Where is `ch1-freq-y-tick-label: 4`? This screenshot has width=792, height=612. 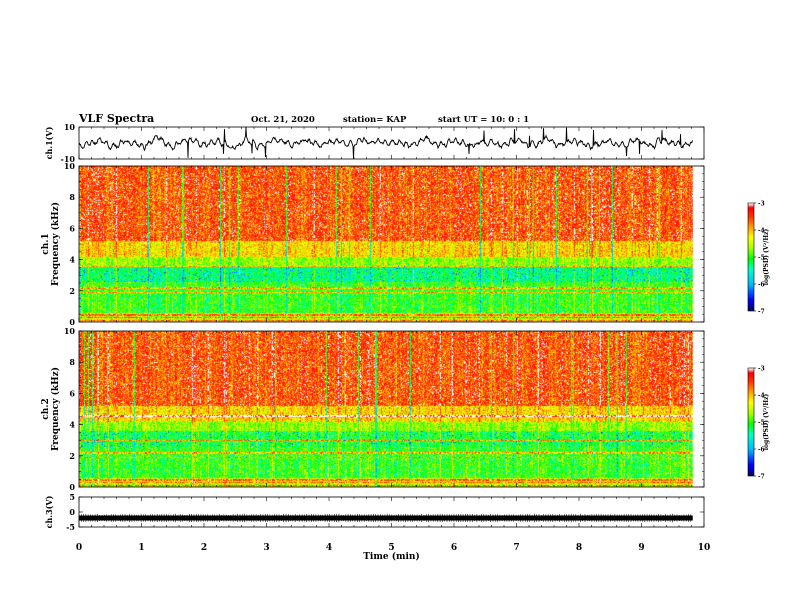
ch1-freq-y-tick-label: 4 is located at coordinates (72, 260).